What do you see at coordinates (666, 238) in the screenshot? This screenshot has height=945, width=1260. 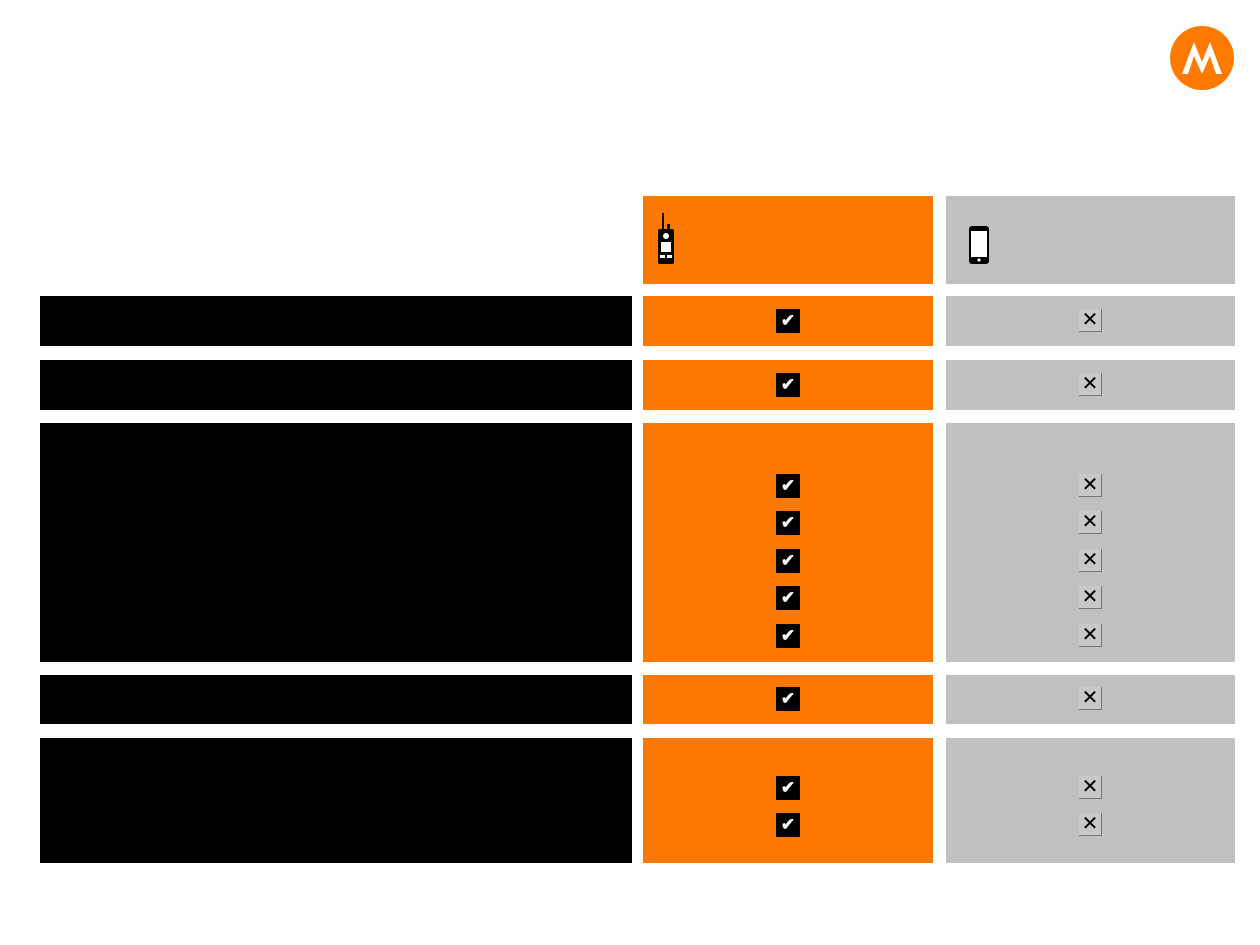 I see `two-way-radio-icon` at bounding box center [666, 238].